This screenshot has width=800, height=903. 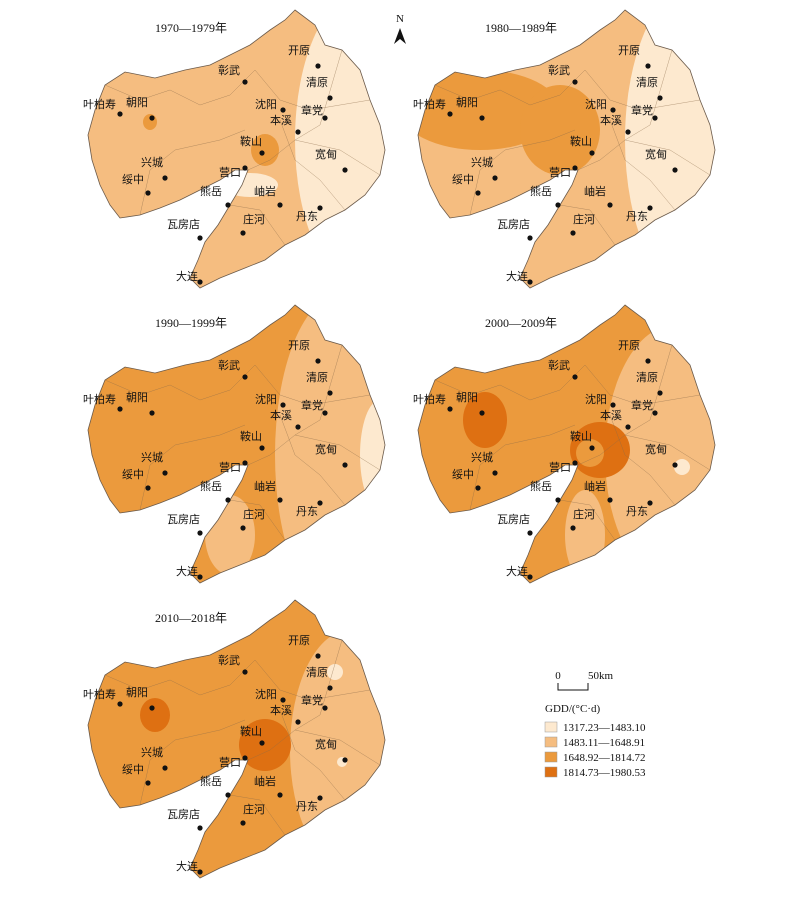 What do you see at coordinates (266, 399) in the screenshot?
I see `city-label: 沈阳` at bounding box center [266, 399].